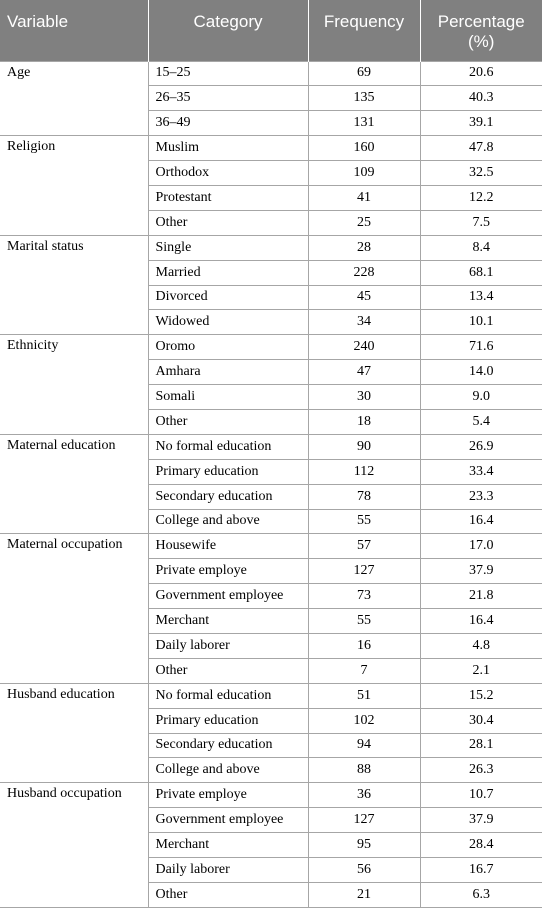 Image resolution: width=542 pixels, height=908 pixels. Describe the element at coordinates (364, 670) in the screenshot. I see `frequency-cell: 7` at that location.